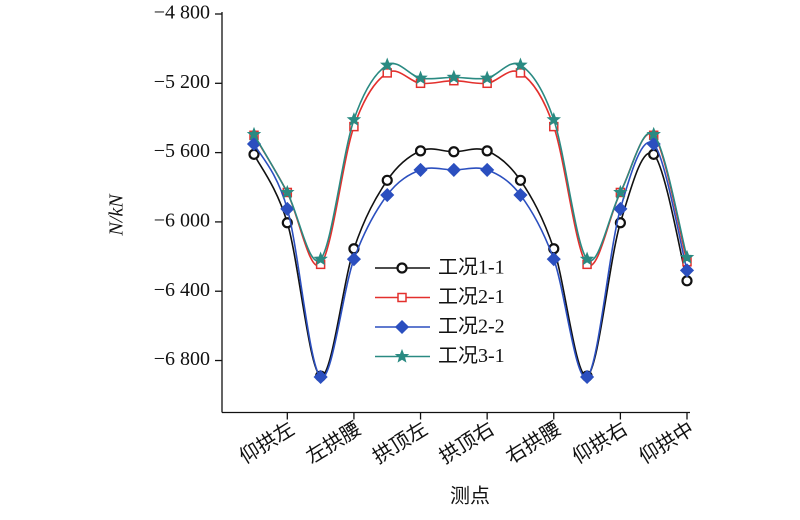 This screenshot has height=520, width=800. What do you see at coordinates (471, 297) in the screenshot?
I see `legend-label: 工况2-1` at bounding box center [471, 297].